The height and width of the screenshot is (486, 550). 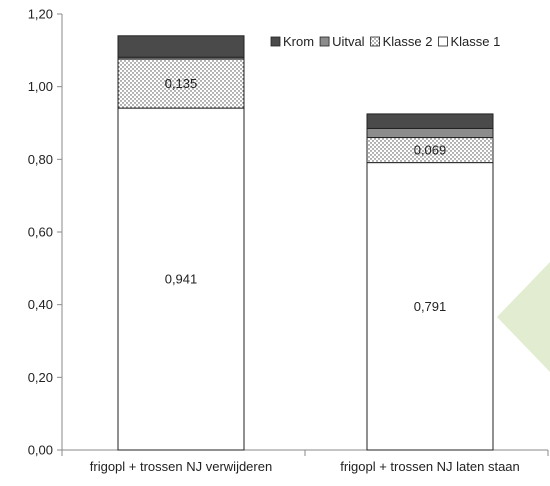 What do you see at coordinates (40, 377) in the screenshot?
I see `y-tick-label: 0,20` at bounding box center [40, 377].